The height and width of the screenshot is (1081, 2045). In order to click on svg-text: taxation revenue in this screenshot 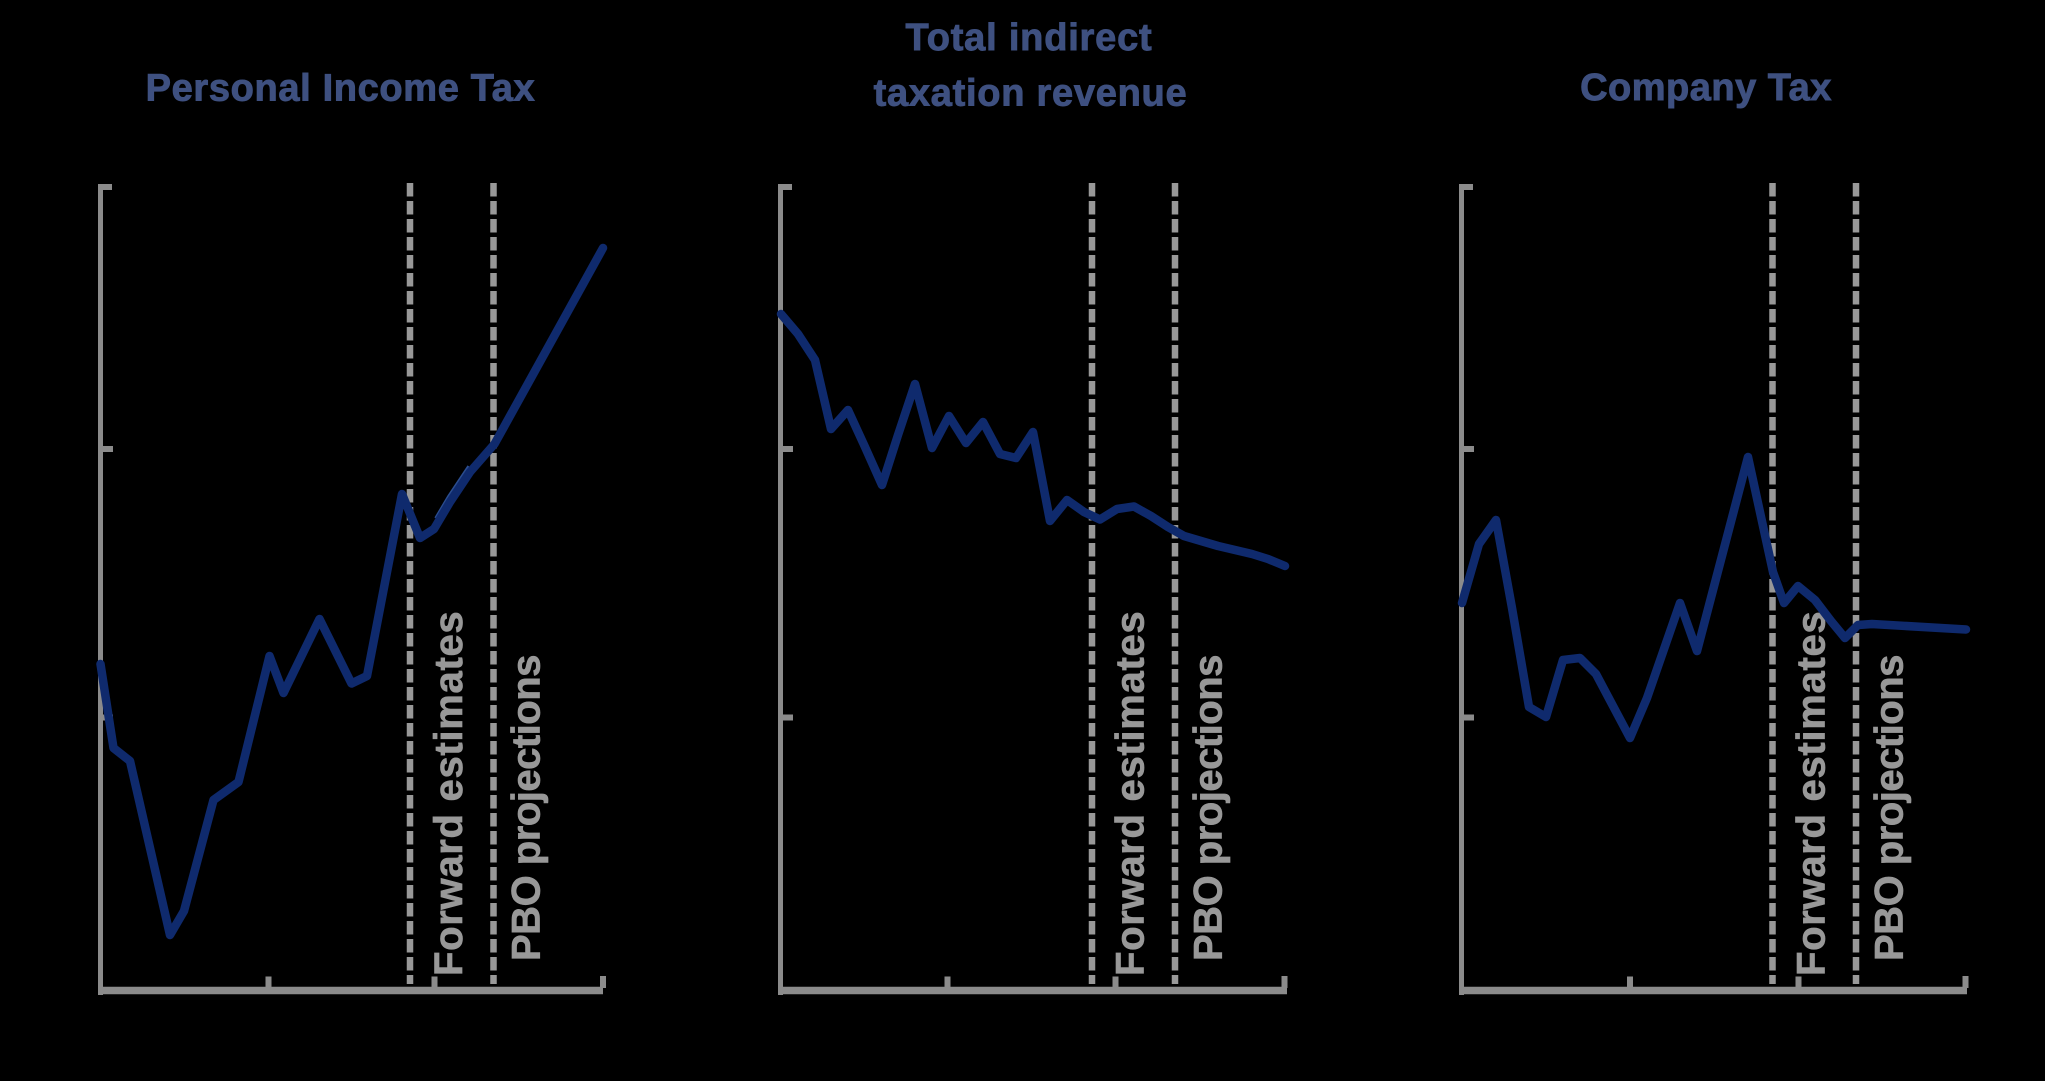, I will do `click(1031, 94)`.